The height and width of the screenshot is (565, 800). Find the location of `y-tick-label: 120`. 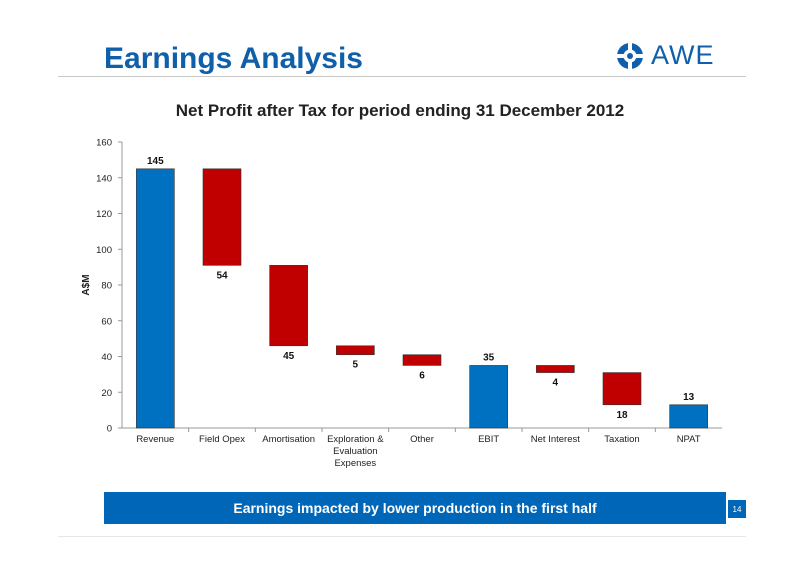

y-tick-label: 120 is located at coordinates (104, 214).